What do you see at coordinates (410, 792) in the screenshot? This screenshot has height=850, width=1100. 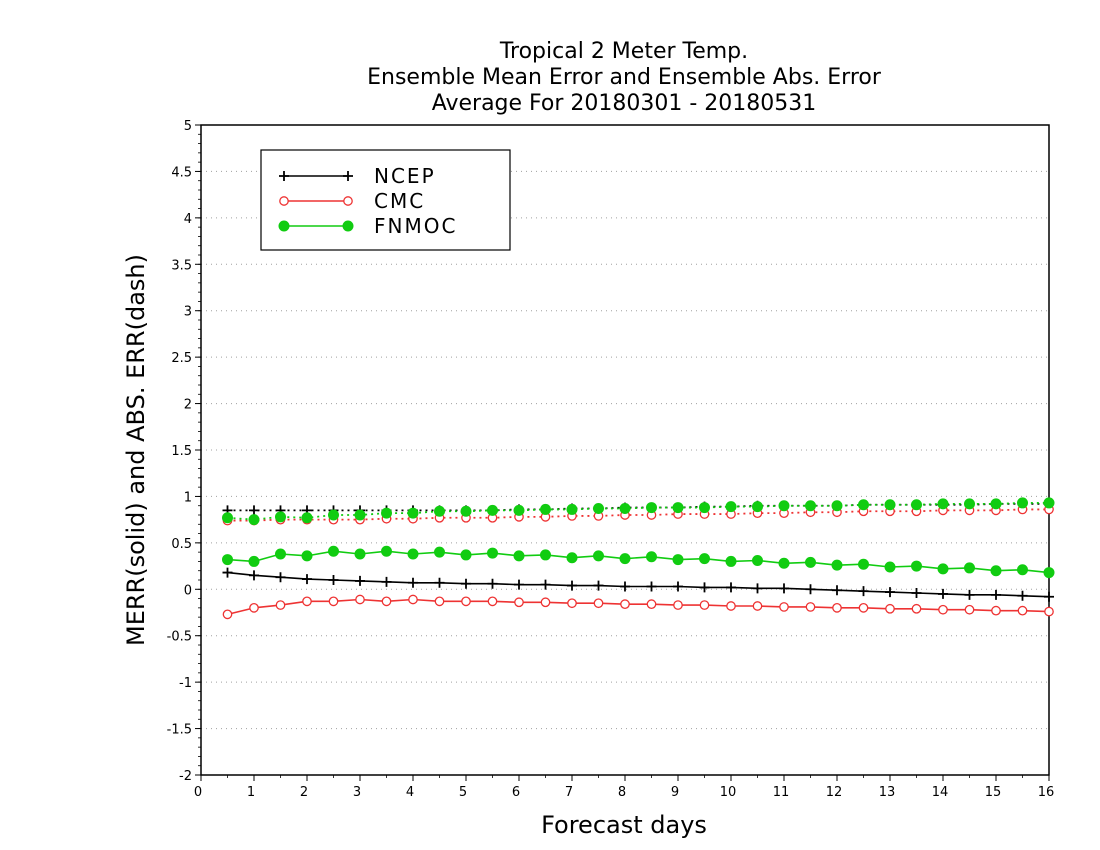 I see `x-tick-label: 4` at bounding box center [410, 792].